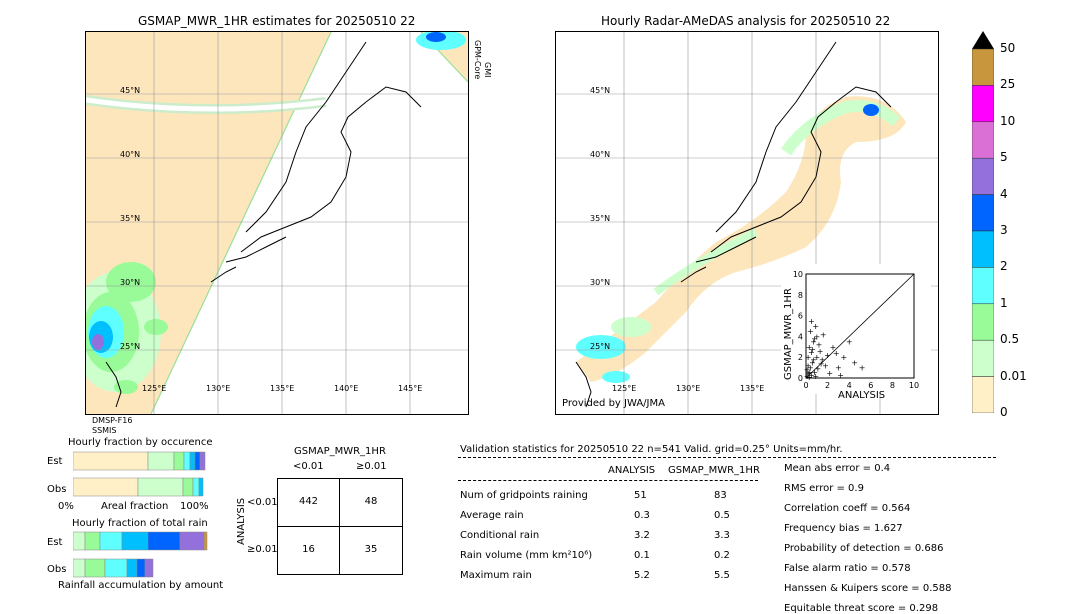  Describe the element at coordinates (983, 40) in the screenshot. I see `colorbar-extend-triangle` at that location.